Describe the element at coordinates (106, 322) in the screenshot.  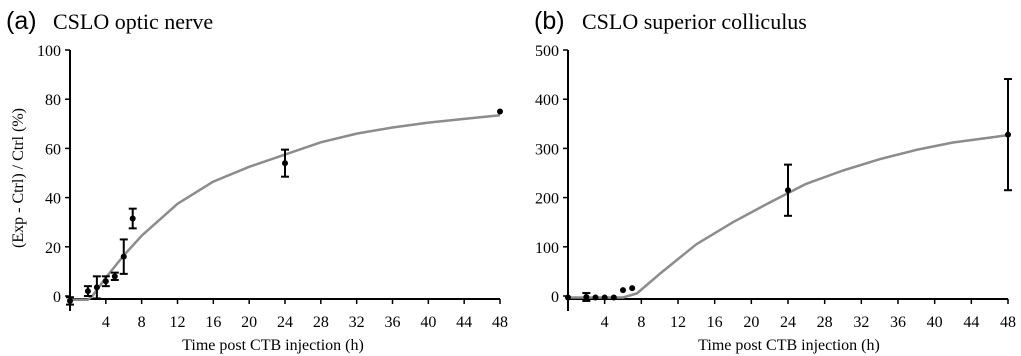
I see `panel-a-x-tick-label: 4` at that location.